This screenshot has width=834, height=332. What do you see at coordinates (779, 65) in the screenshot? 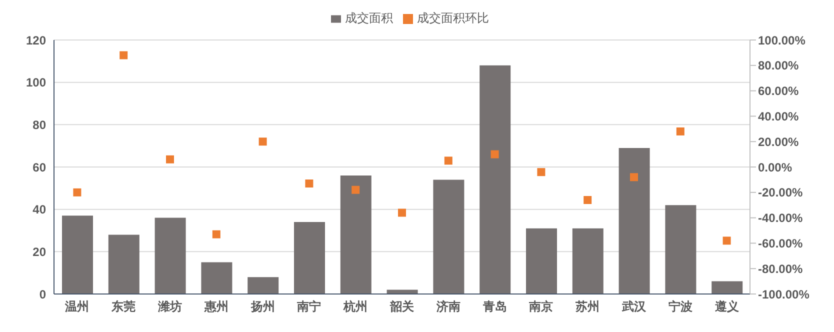
I see `y2-tick-label: 80.00%` at bounding box center [779, 65].